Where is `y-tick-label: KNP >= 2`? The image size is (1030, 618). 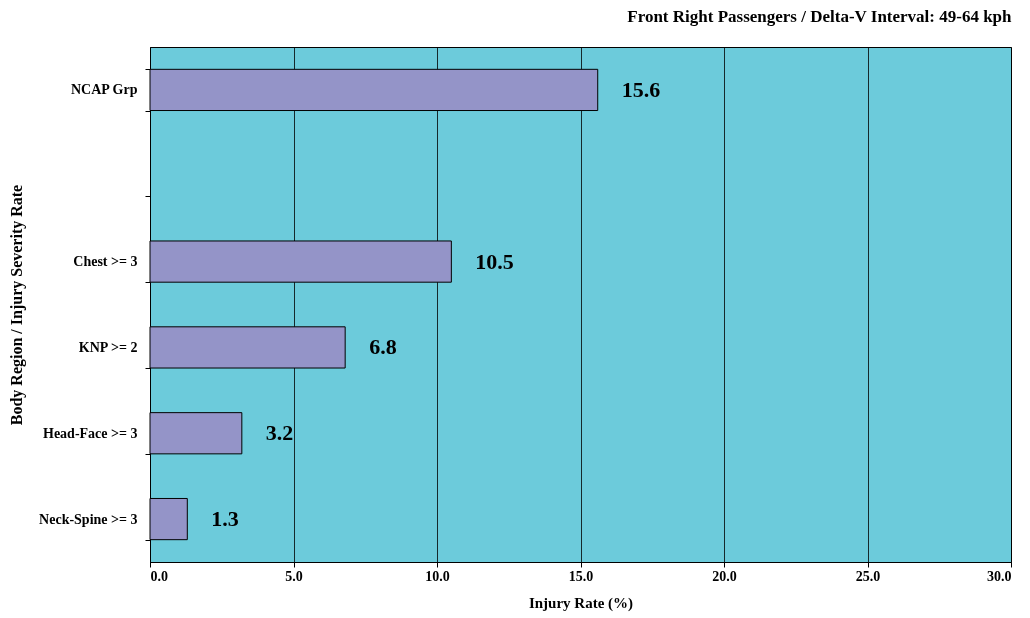
y-tick-label: KNP >= 2 is located at coordinates (108, 347).